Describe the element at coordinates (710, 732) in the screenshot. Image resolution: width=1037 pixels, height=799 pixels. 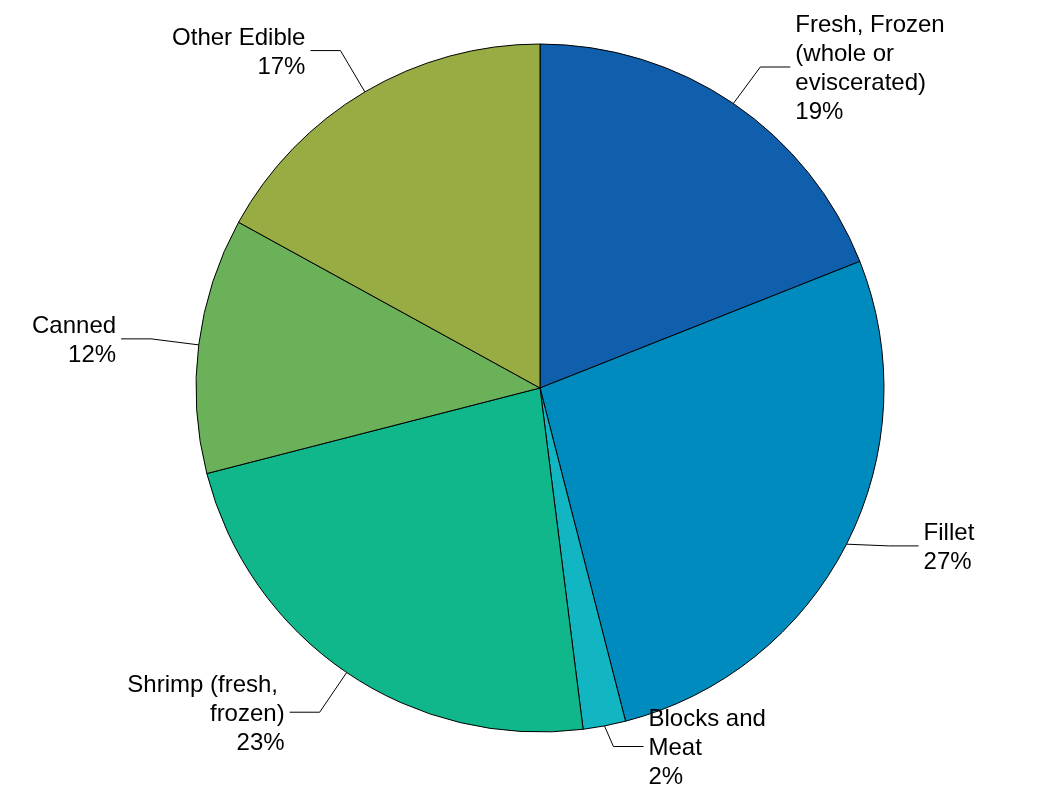
I see `slice-label: Blocks and Meat` at that location.